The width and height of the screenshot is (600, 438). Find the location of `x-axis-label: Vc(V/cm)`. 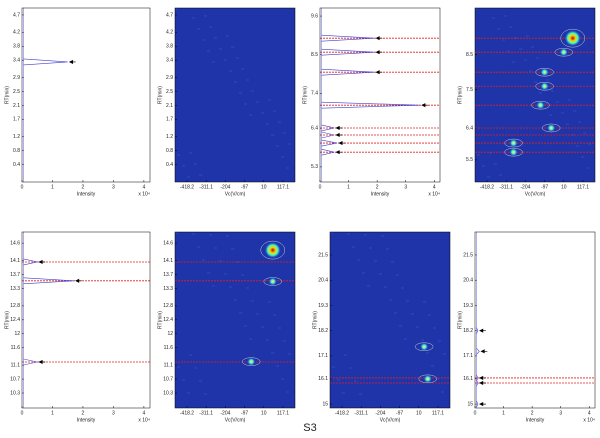

x-axis-label: Vc(V/cm) is located at coordinates (535, 194).